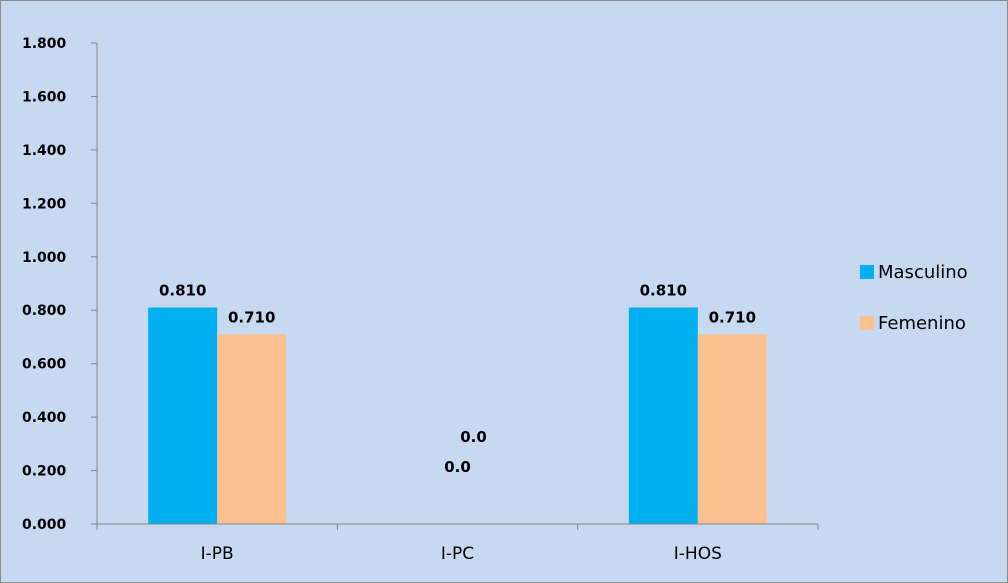  What do you see at coordinates (698, 554) in the screenshot?
I see `x-tick-label: I-HOS` at bounding box center [698, 554].